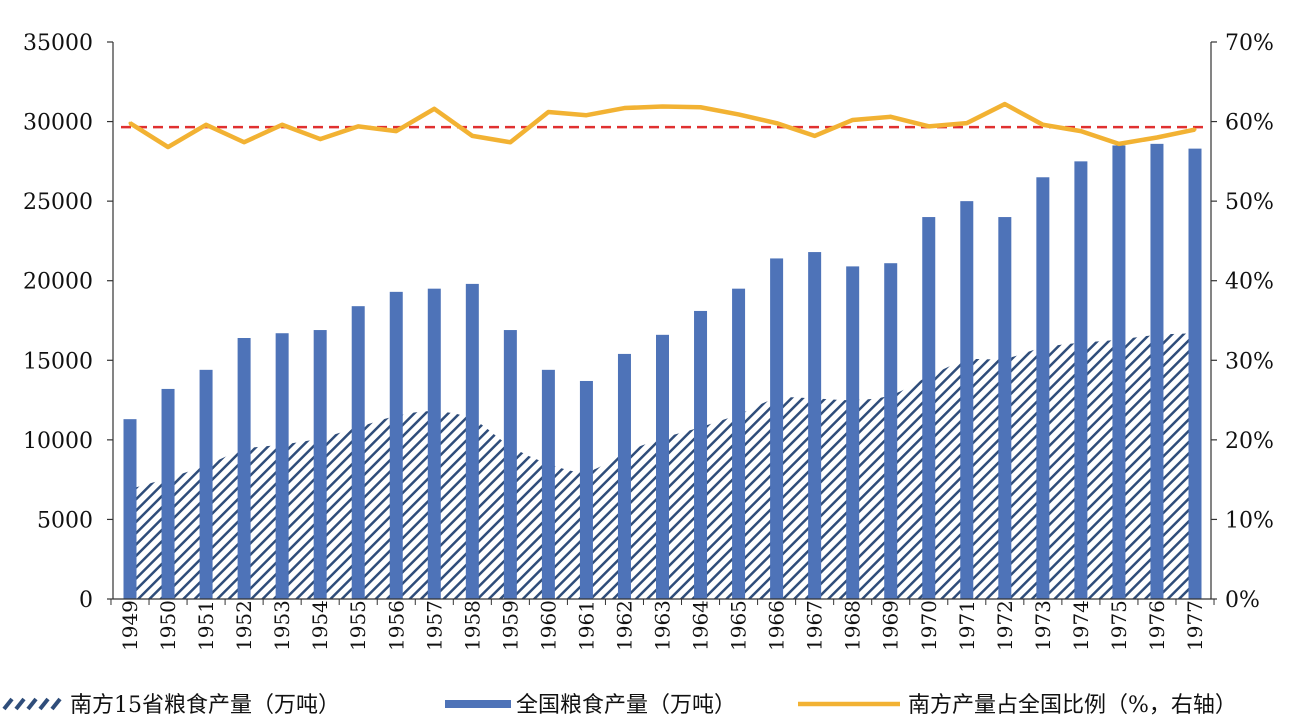 The width and height of the screenshot is (1299, 727). I want to click on legend-swatch-bar, so click(478, 704).